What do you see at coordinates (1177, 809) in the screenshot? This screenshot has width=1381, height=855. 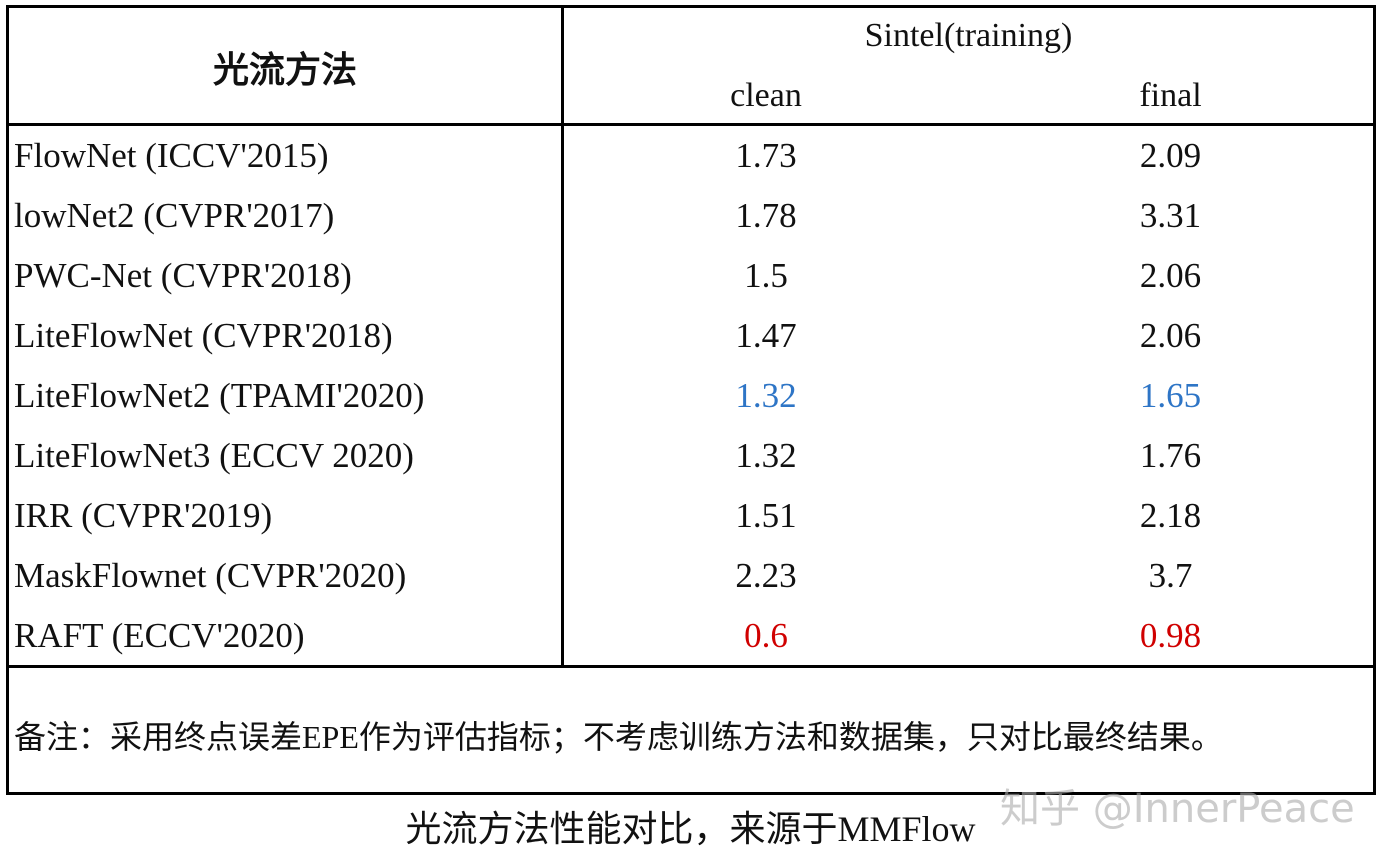 I see `watermark: 知乎 @InnerPeace` at bounding box center [1177, 809].